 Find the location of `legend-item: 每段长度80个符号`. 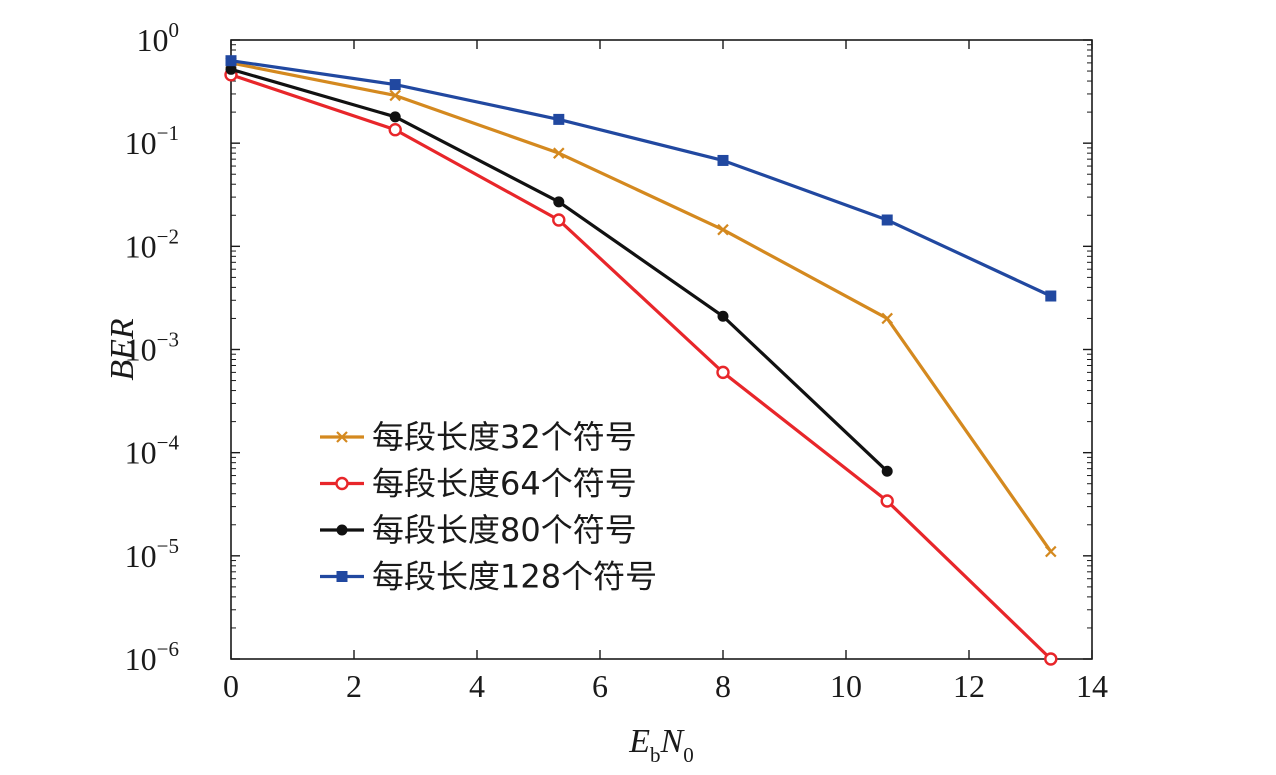

legend-item: 每段长度80个符号 is located at coordinates (478, 530).